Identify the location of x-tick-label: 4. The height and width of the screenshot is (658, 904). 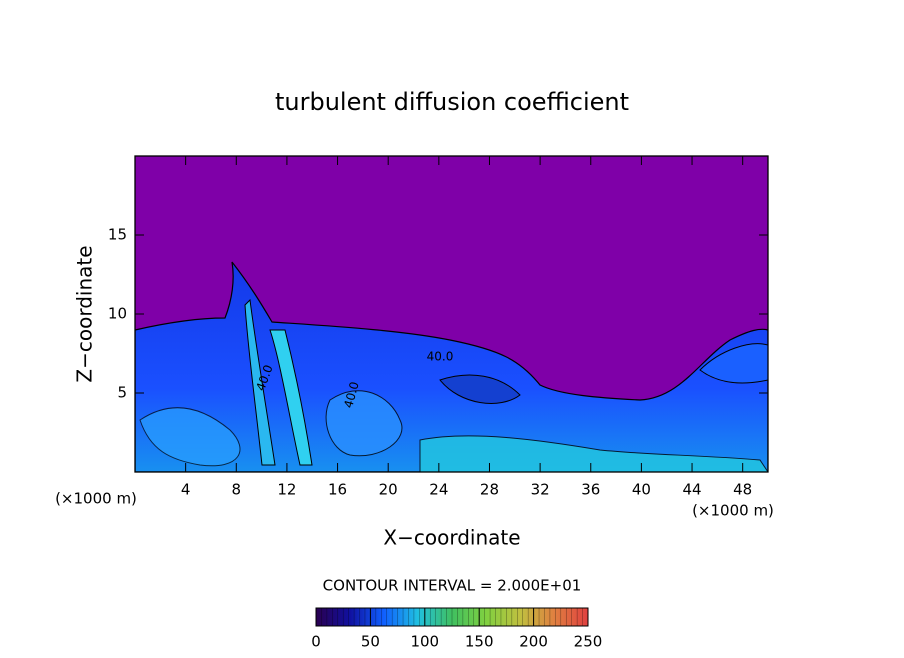
(186, 490).